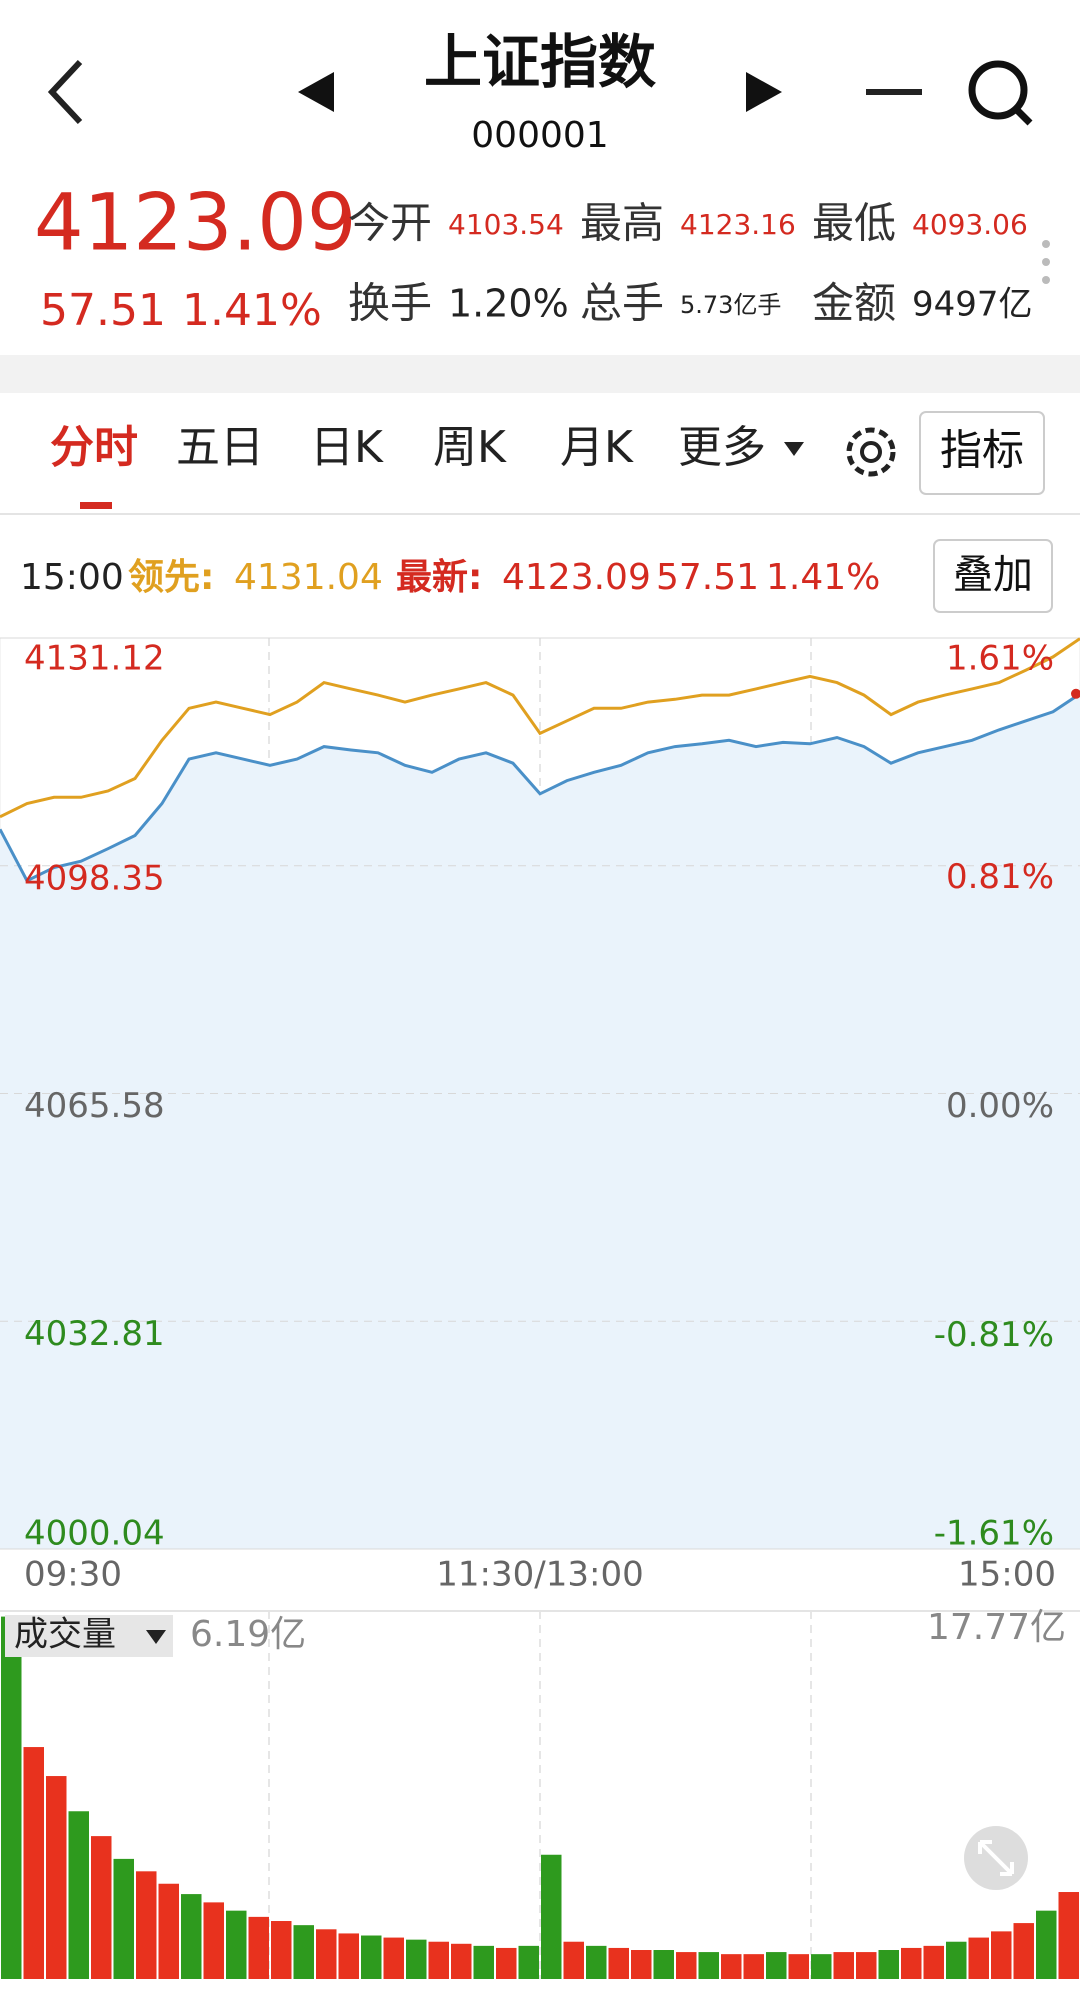 This screenshot has height=2005, width=1080. What do you see at coordinates (597, 447) in the screenshot?
I see `tab: 月K` at bounding box center [597, 447].